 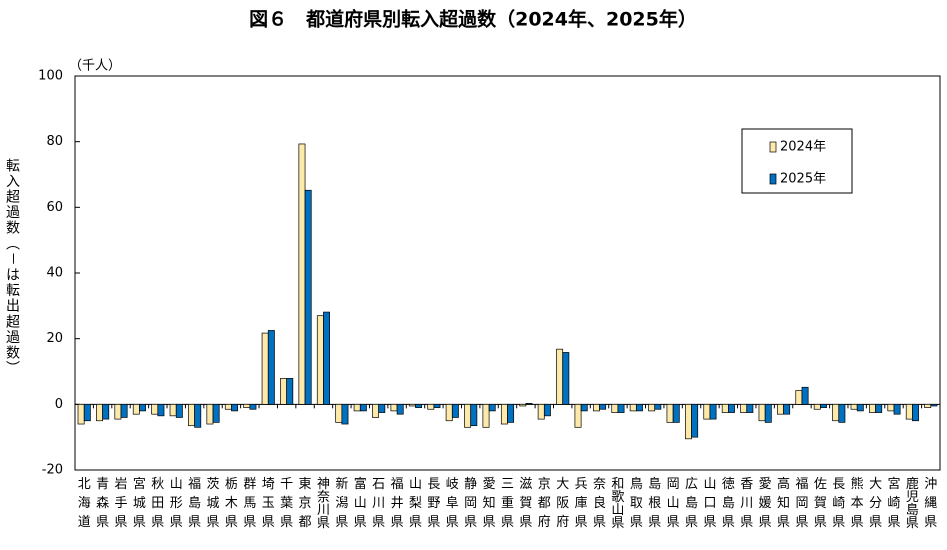 I want to click on x-tick-label: 宮崎県, so click(x=893, y=503).